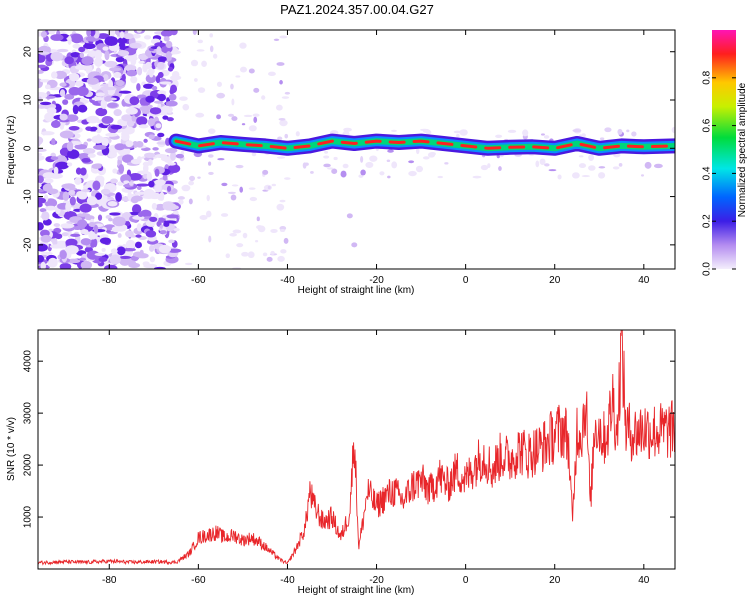 The width and height of the screenshot is (750, 600). What do you see at coordinates (28, 52) in the screenshot?
I see `heatmap-y-tick-label: 20` at bounding box center [28, 52].